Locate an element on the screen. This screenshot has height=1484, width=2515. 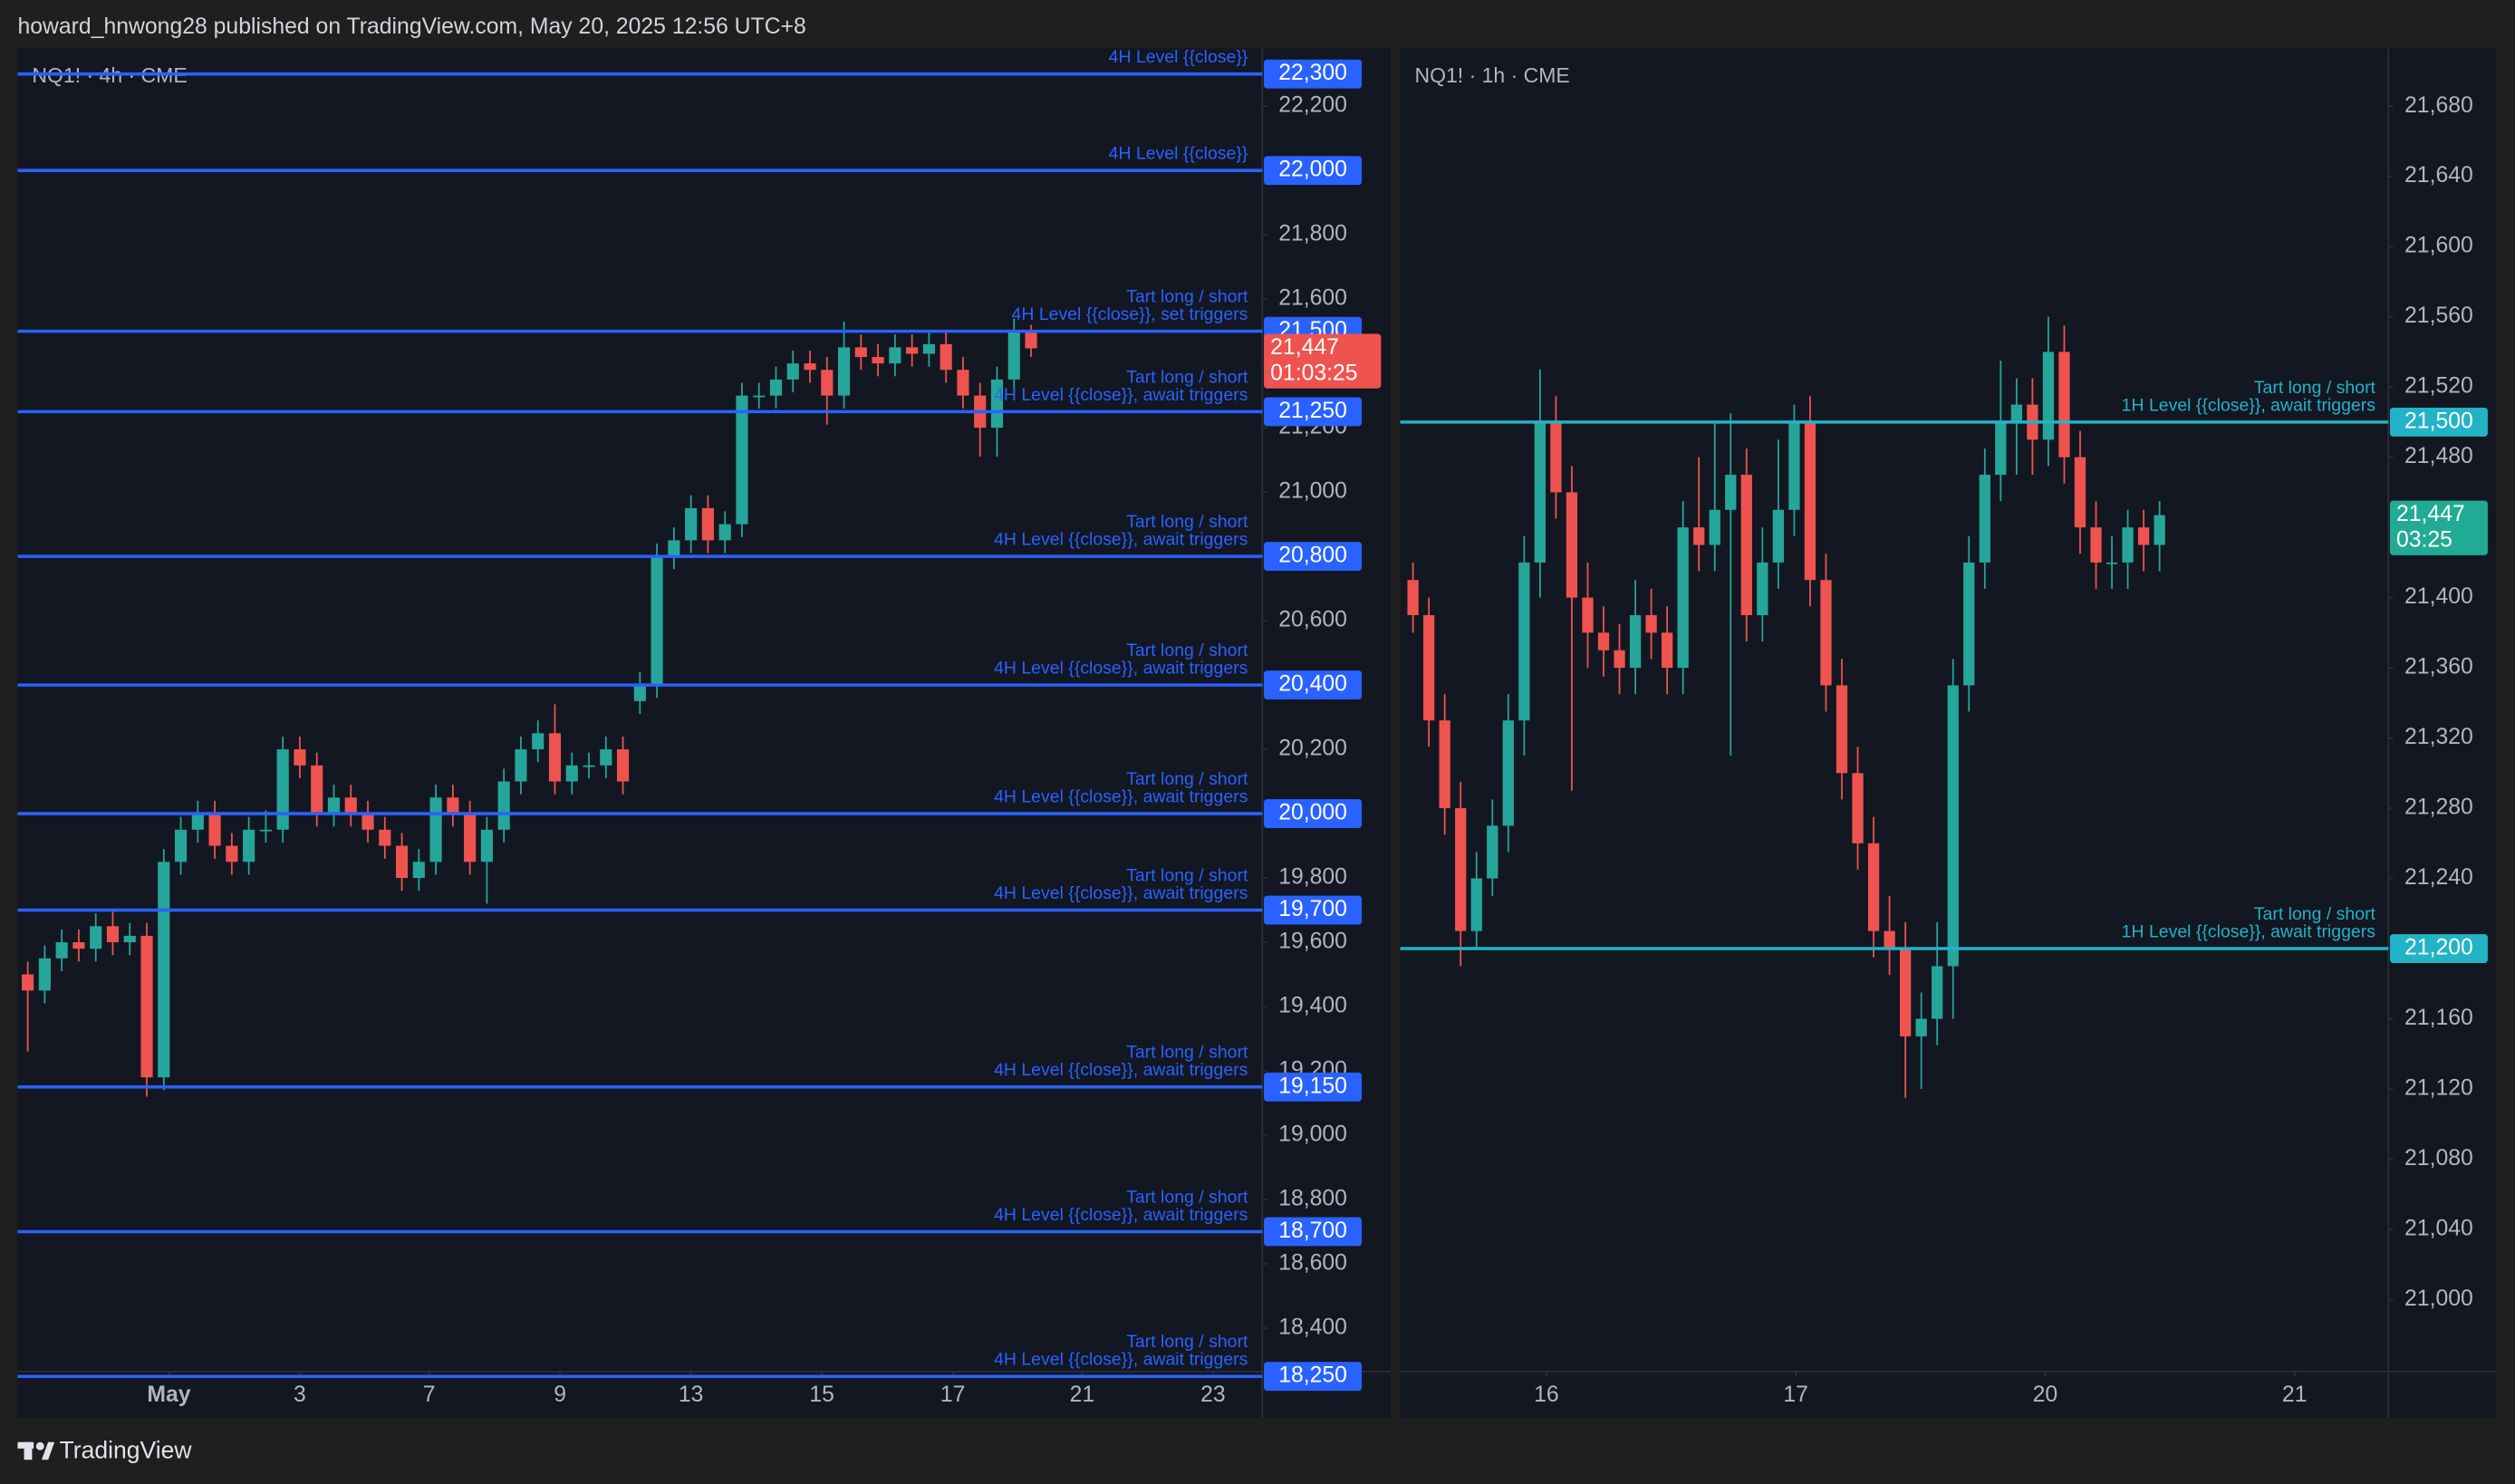
x-tick-label: 9 is located at coordinates (560, 1395).